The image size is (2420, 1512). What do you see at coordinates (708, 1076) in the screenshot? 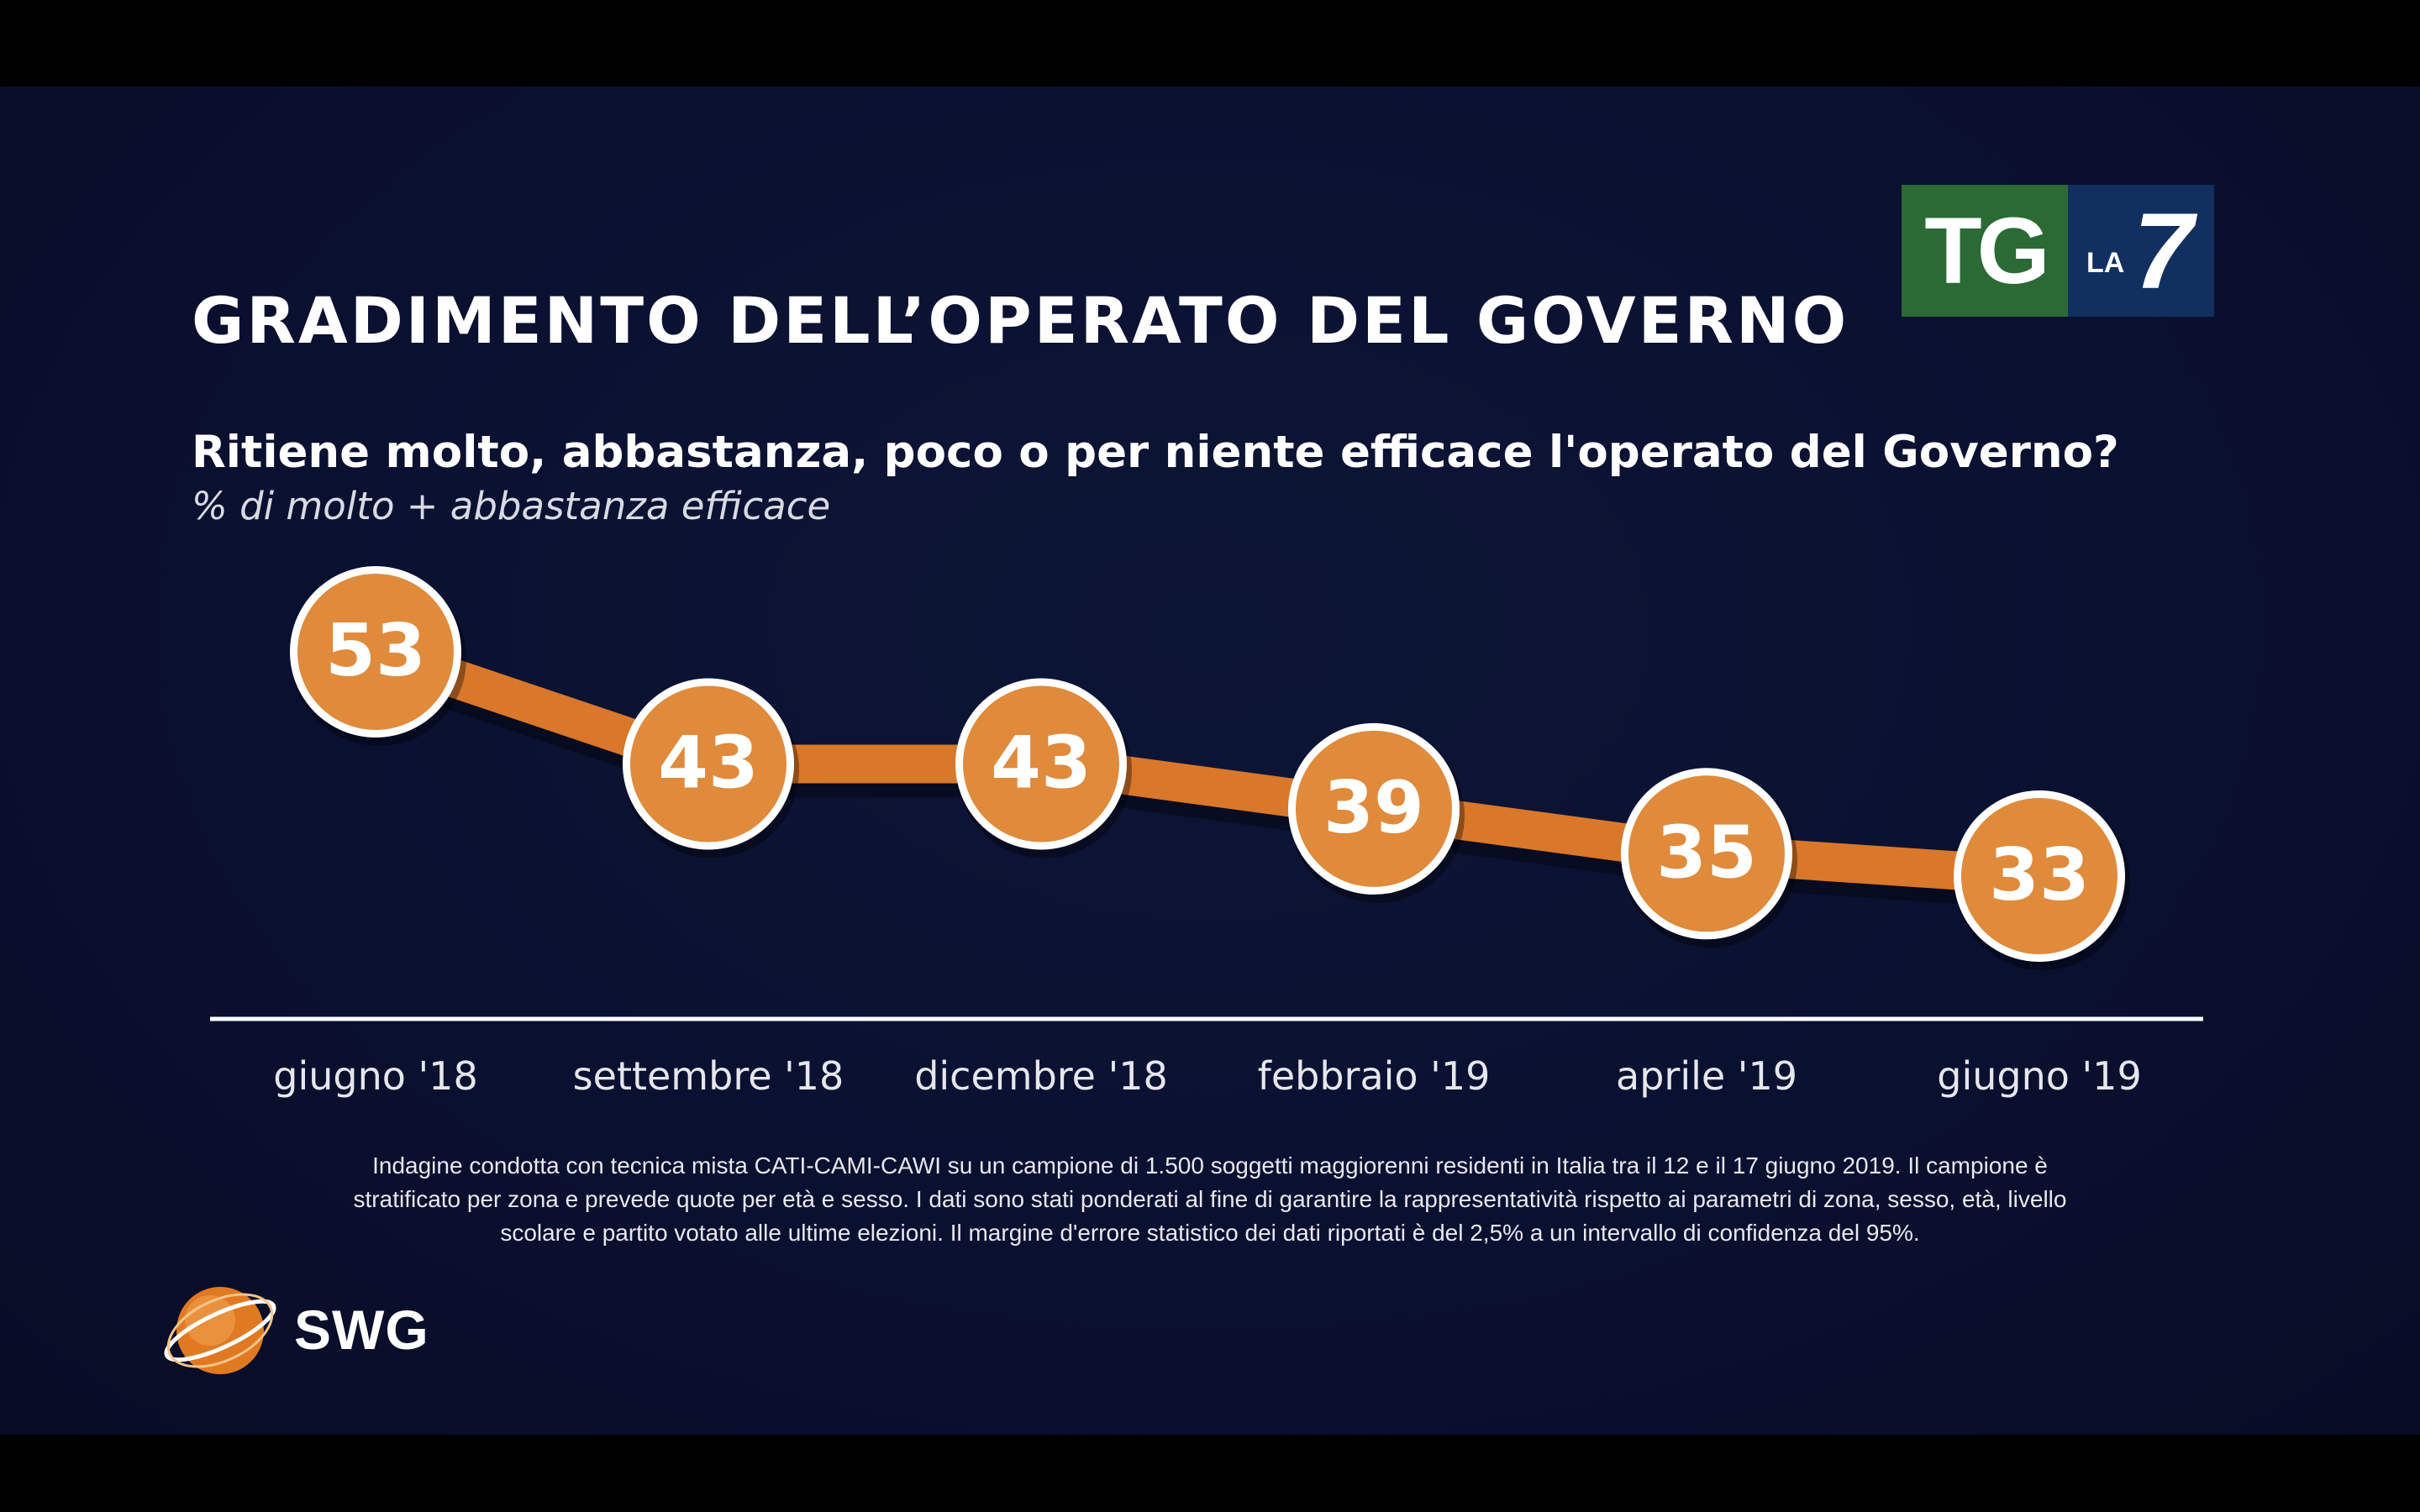
I see `x-tick-label: settembre '18` at bounding box center [708, 1076].